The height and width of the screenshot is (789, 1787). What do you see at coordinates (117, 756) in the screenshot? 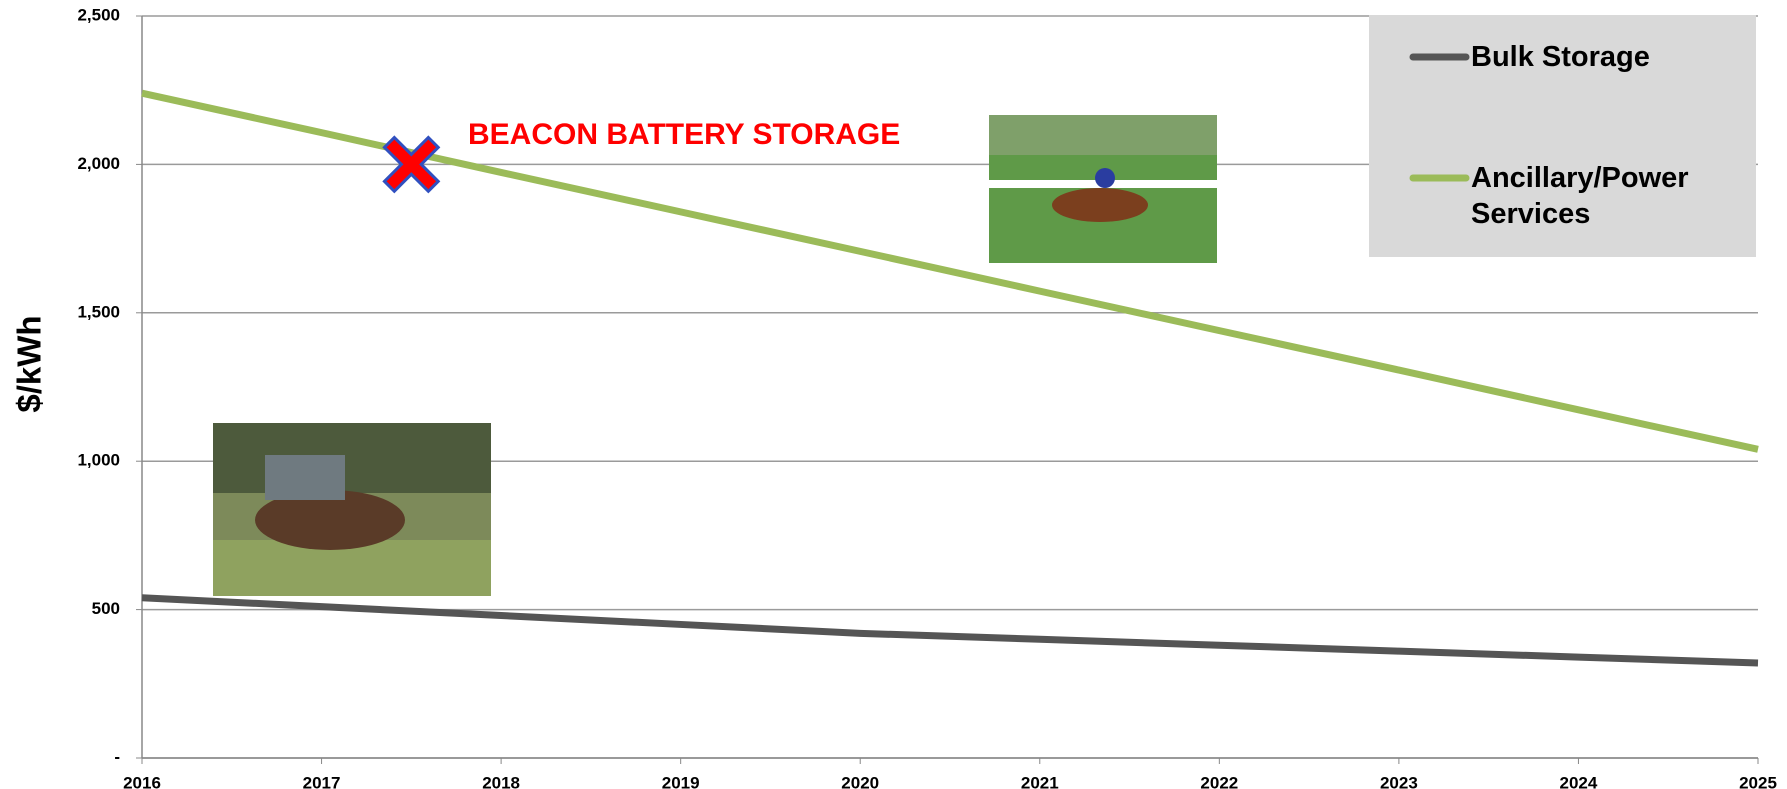
I see `y-tick-label: -` at bounding box center [117, 756].